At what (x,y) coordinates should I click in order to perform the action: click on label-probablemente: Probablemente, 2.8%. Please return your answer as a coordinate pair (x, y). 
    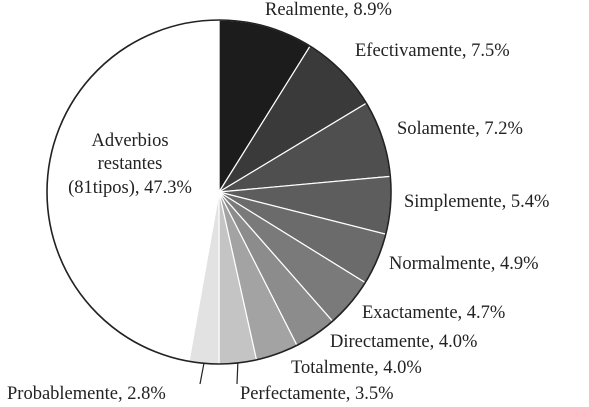
    Looking at the image, I should click on (86, 394).